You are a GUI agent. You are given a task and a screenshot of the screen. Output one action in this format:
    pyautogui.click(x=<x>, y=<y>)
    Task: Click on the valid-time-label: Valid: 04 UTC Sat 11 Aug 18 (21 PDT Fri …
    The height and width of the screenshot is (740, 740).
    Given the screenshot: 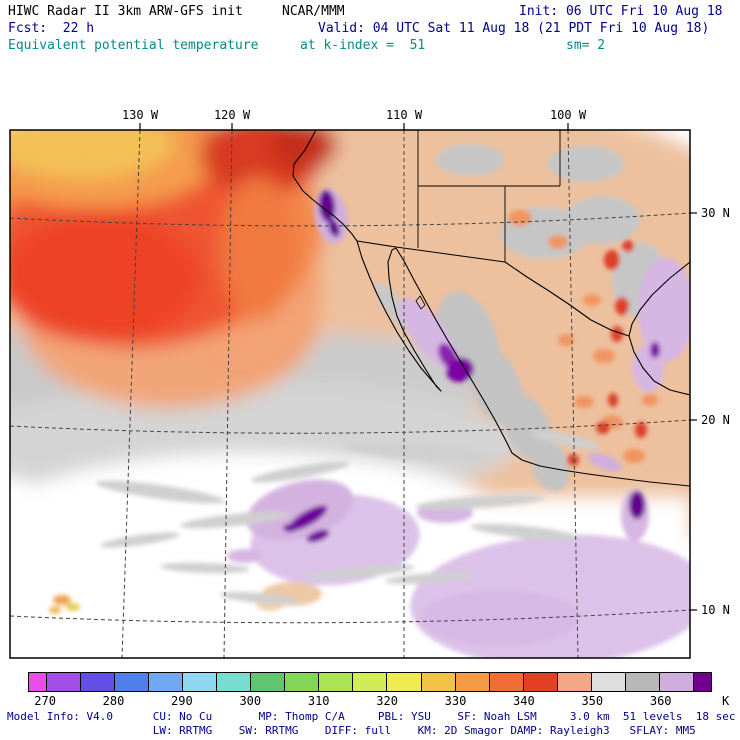 What is the action you would take?
    pyautogui.click(x=514, y=28)
    